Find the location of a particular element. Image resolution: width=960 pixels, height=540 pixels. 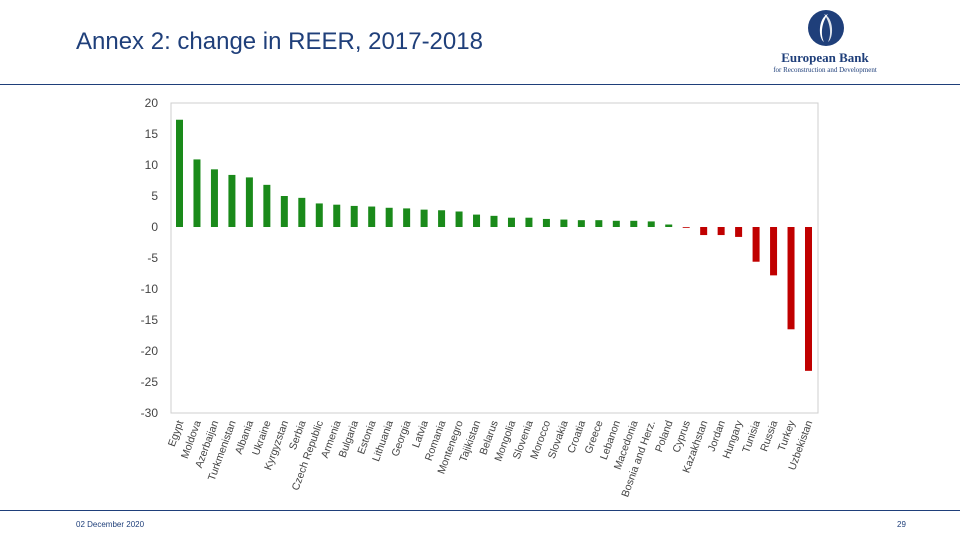

bar-jordan is located at coordinates (721, 231).